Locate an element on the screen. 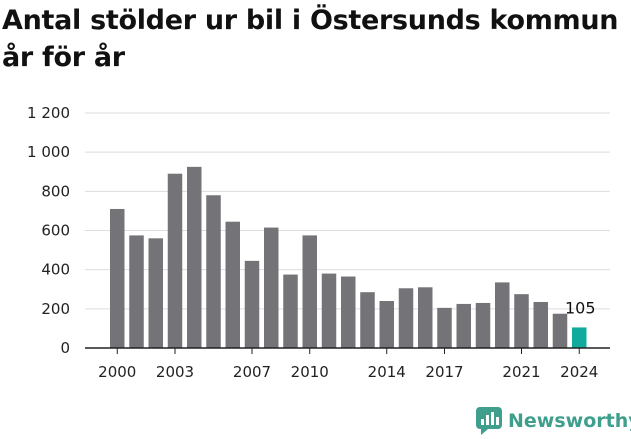  y-tick-label: 400 is located at coordinates (55, 270).